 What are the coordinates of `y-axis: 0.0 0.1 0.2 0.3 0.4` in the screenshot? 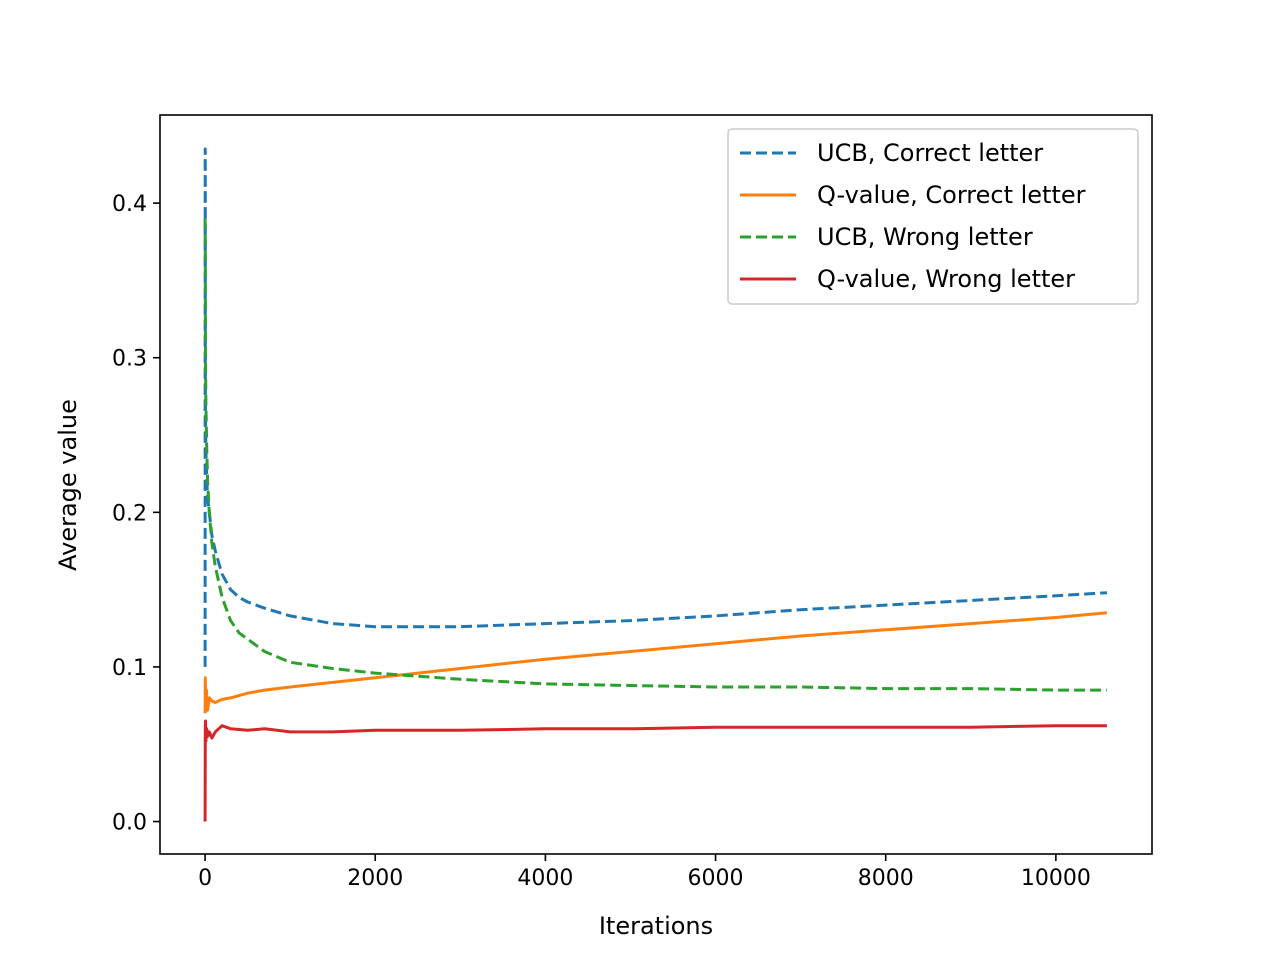 It's located at (136, 514).